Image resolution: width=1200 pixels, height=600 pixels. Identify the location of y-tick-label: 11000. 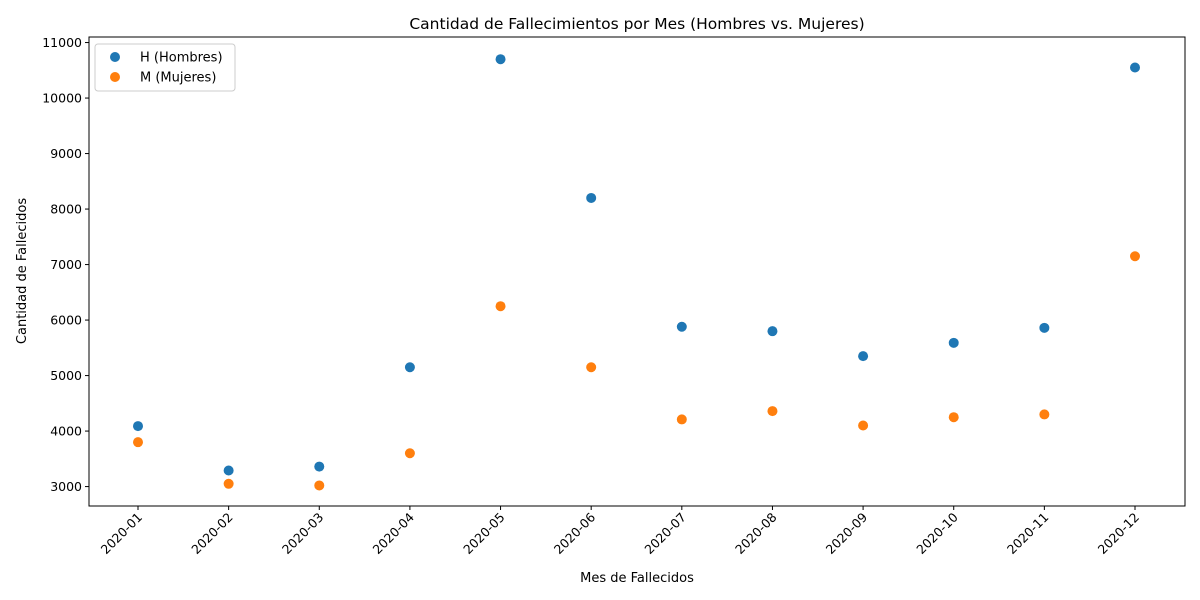
(62, 42).